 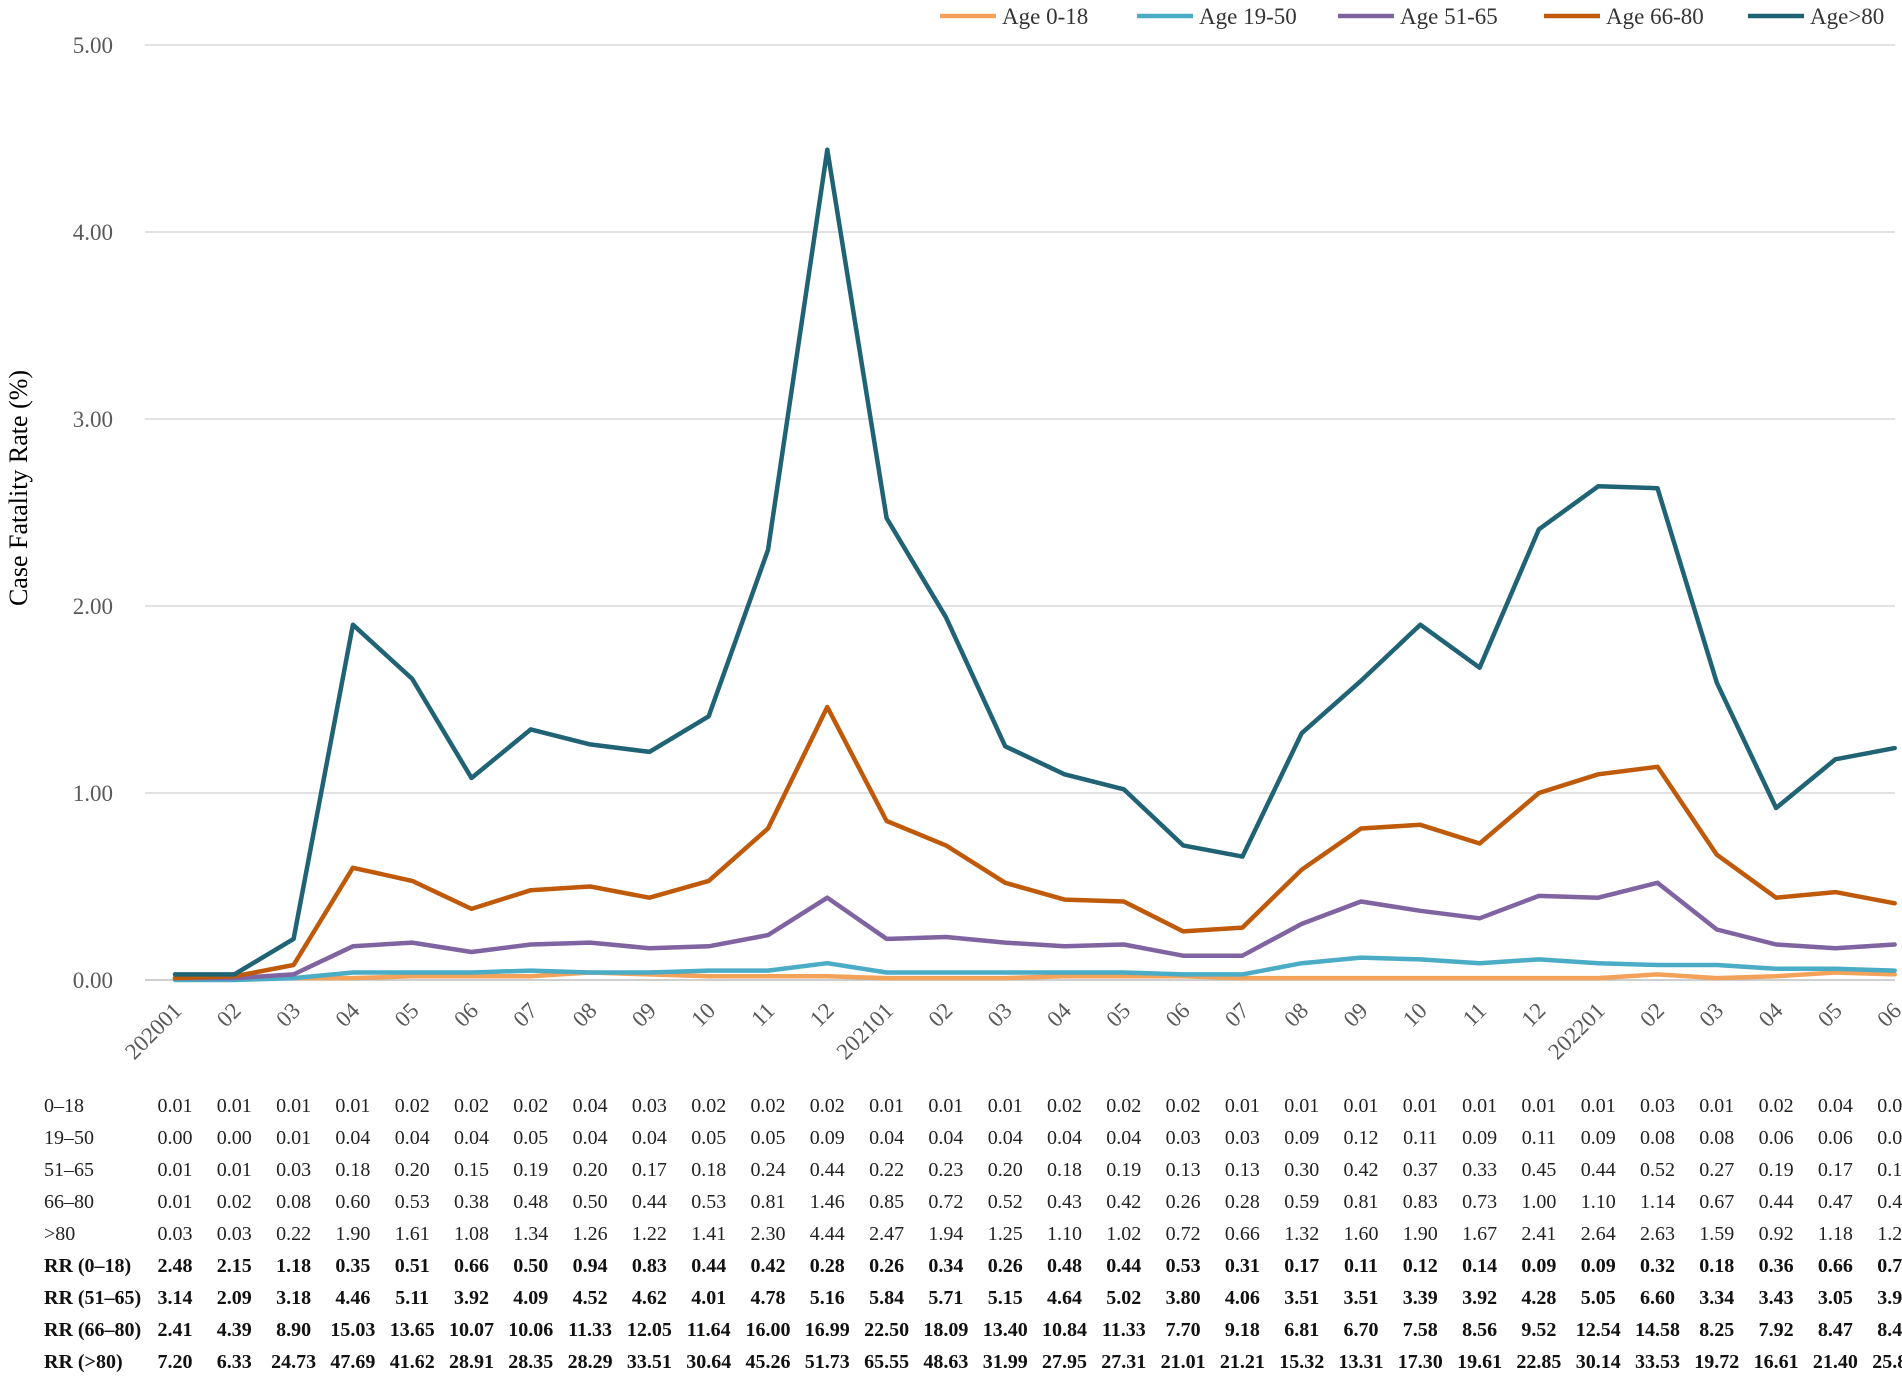 What do you see at coordinates (64, 1106) in the screenshot?
I see `table-row-label: 0–18` at bounding box center [64, 1106].